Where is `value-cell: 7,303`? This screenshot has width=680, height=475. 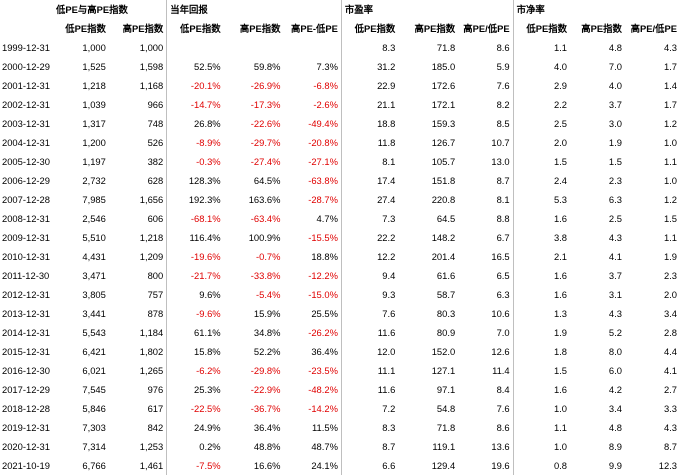 value-cell: 7,303 is located at coordinates (94, 427).